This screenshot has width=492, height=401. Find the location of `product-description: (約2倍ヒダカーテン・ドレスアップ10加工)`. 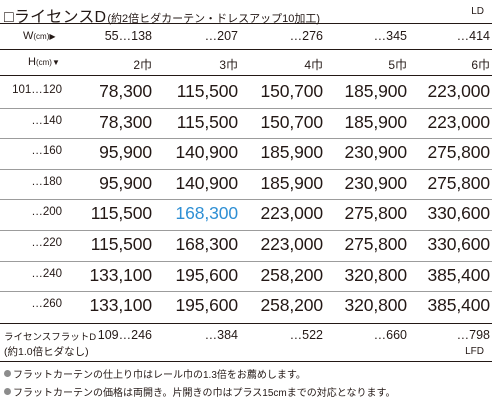

product-description: (約2倍ヒダカーテン・ドレスアップ10加工) is located at coordinates (213, 19).